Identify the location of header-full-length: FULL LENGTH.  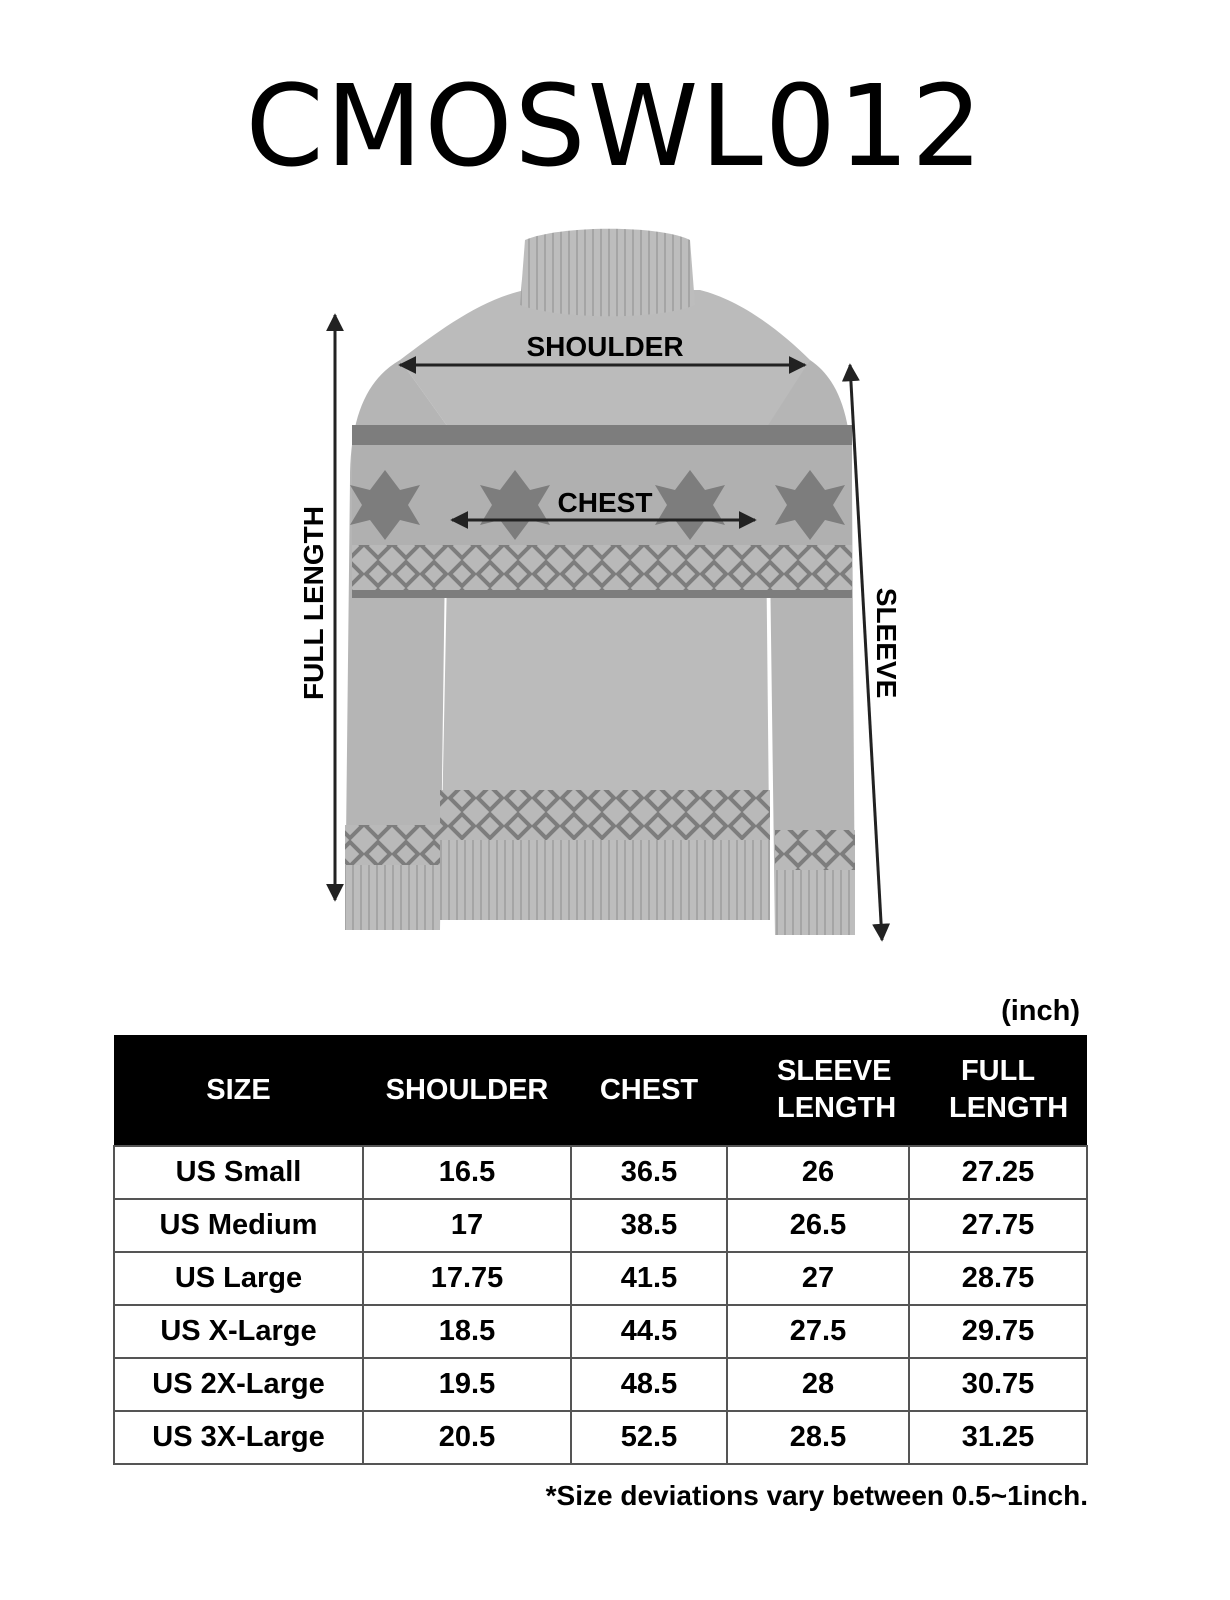
(998, 1090).